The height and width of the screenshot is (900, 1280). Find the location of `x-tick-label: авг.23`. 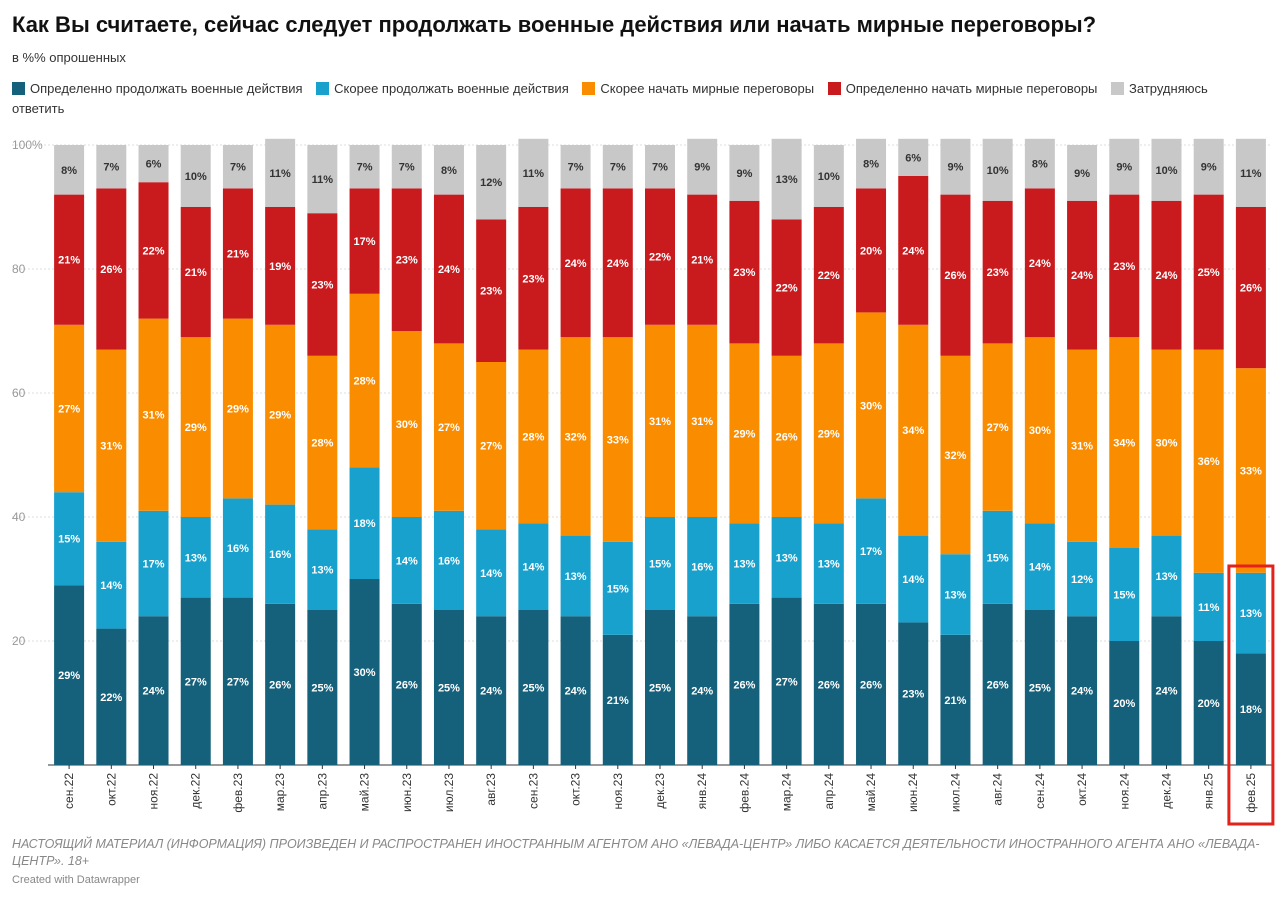

x-tick-label: авг.23 is located at coordinates (491, 789).